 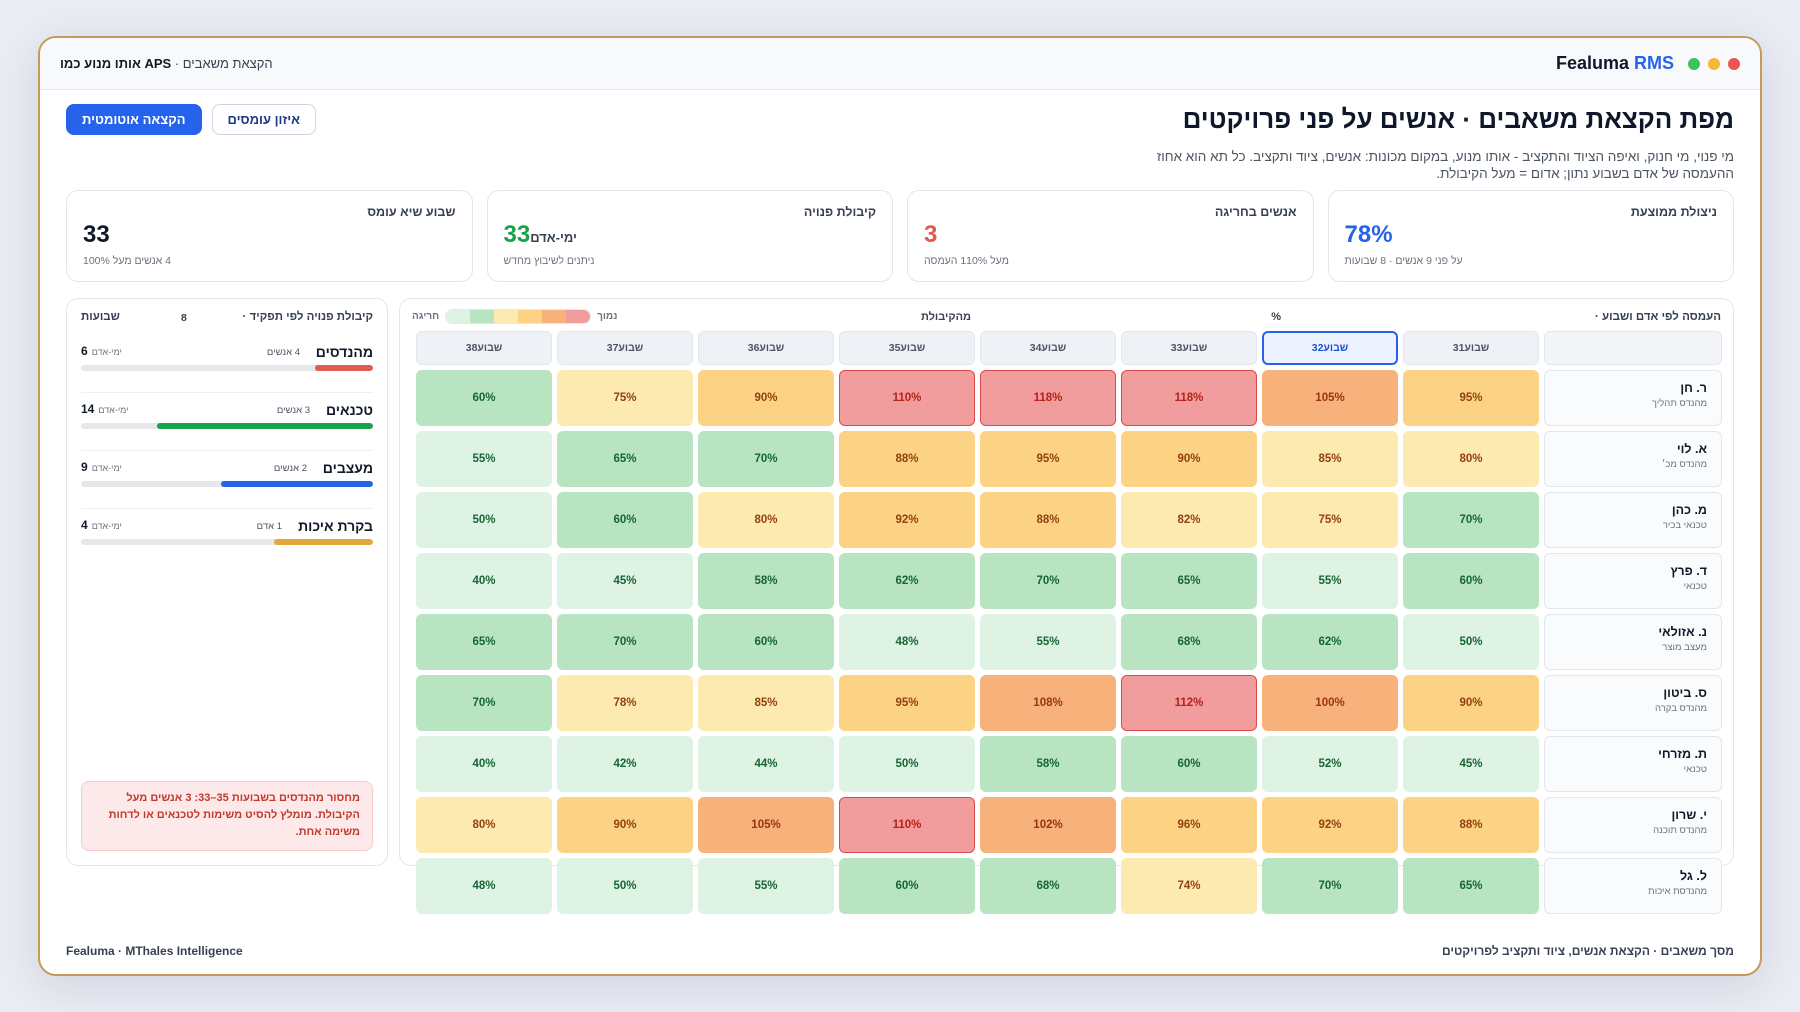 What do you see at coordinates (1633, 764) in the screenshot?
I see `person-cell: ת. מזרחי טכנאי` at bounding box center [1633, 764].